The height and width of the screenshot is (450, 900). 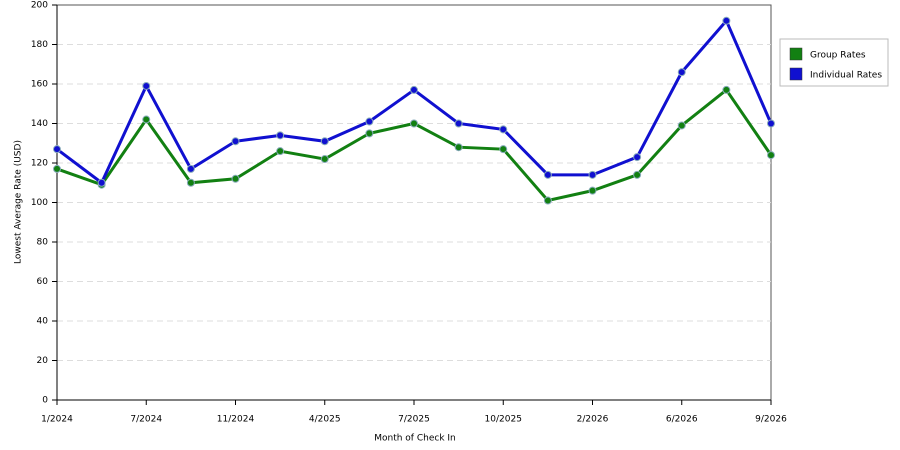 I want to click on y-tick-label: 100, so click(x=39, y=203).